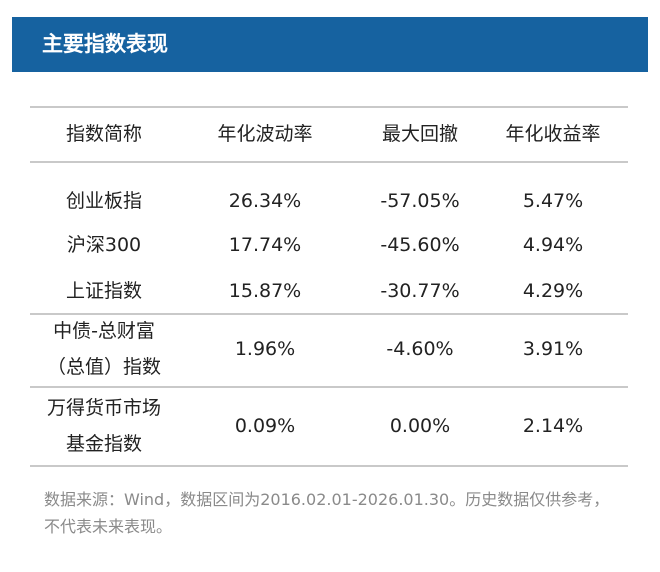 This screenshot has height=572, width=660. I want to click on row-name: 创业板指, so click(104, 201).